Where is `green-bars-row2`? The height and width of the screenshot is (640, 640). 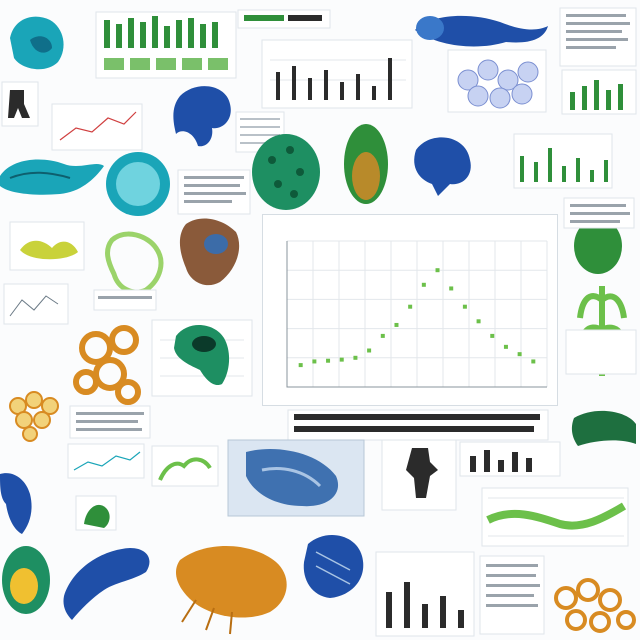
green-bars-row2 is located at coordinates (166, 64).